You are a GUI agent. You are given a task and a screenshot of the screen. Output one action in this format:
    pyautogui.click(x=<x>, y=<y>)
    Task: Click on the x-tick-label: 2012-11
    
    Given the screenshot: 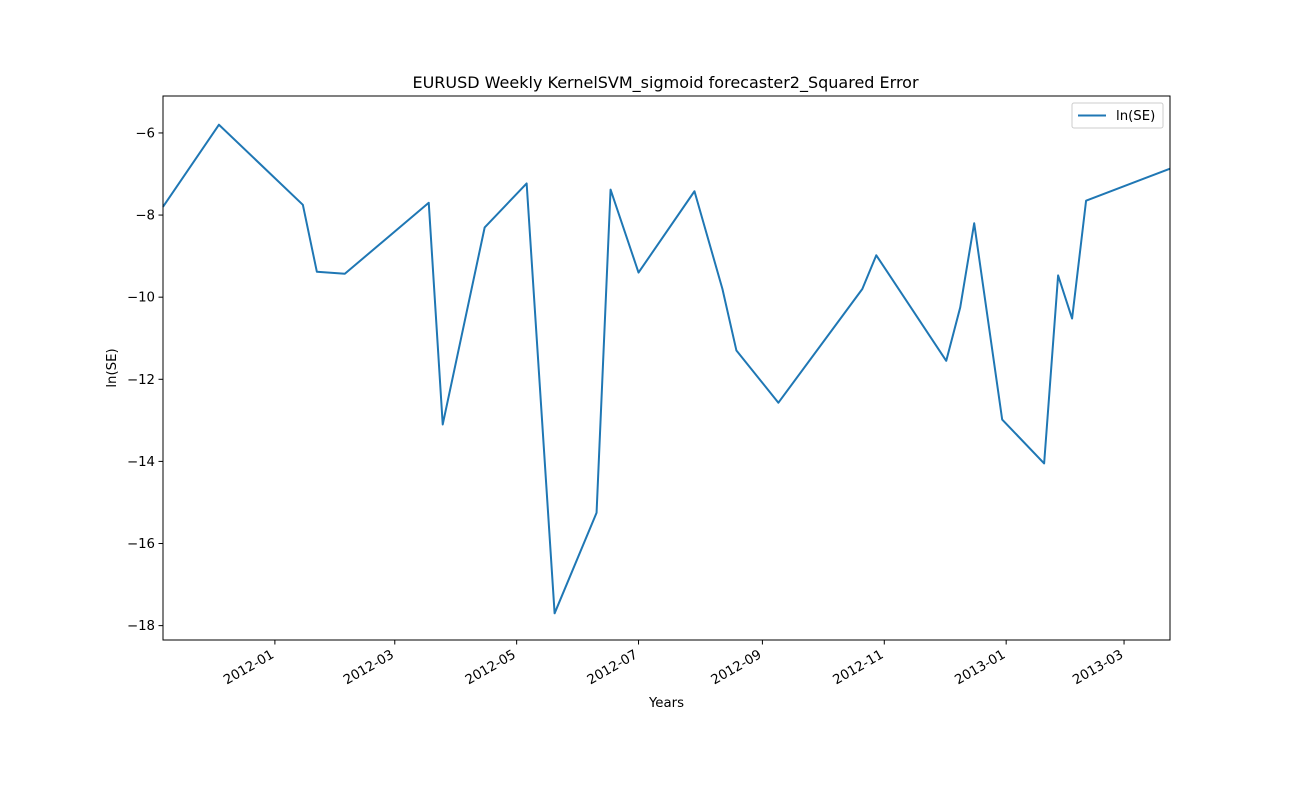 What is the action you would take?
    pyautogui.click(x=859, y=667)
    